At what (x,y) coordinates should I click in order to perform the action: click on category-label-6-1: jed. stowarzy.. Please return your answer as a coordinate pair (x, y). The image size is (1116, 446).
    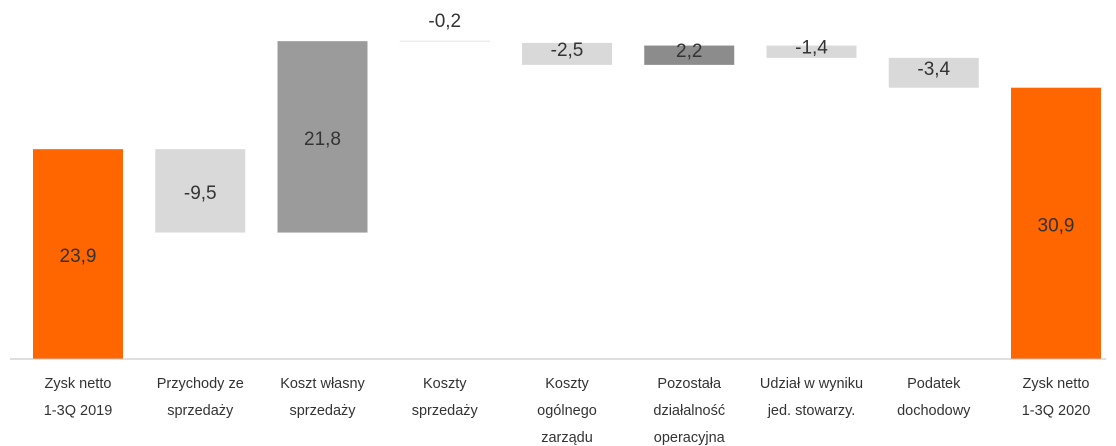
    Looking at the image, I should click on (811, 411).